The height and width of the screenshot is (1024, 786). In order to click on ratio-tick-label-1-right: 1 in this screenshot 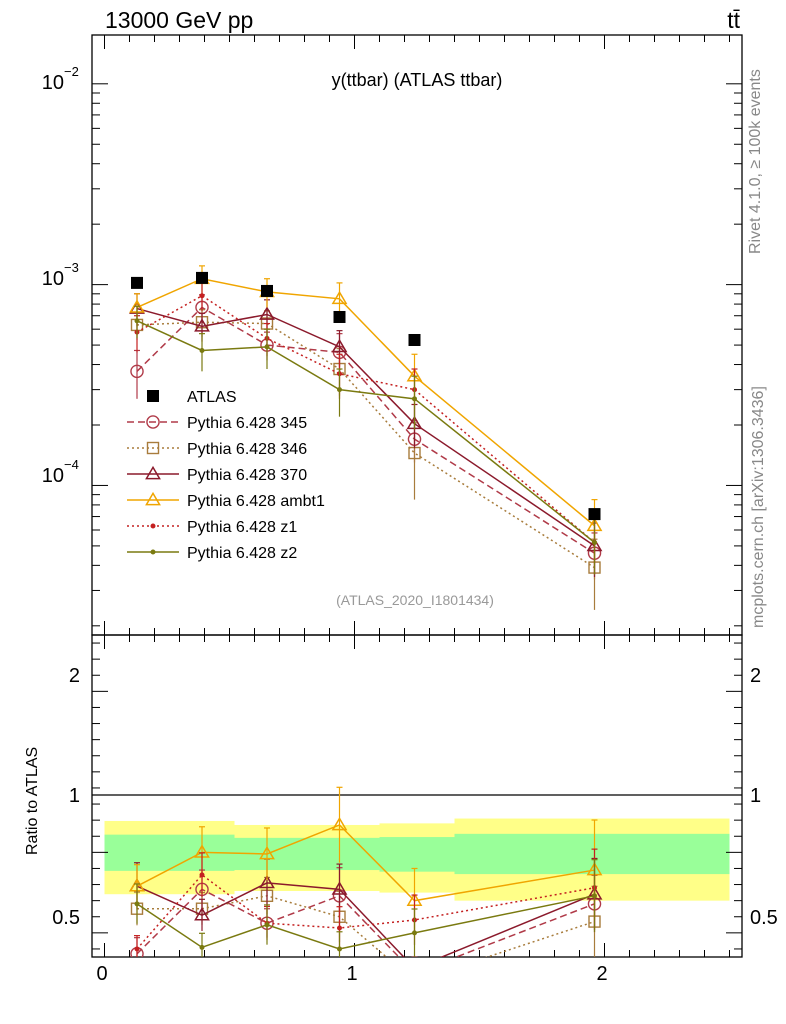, I will do `click(755, 796)`.